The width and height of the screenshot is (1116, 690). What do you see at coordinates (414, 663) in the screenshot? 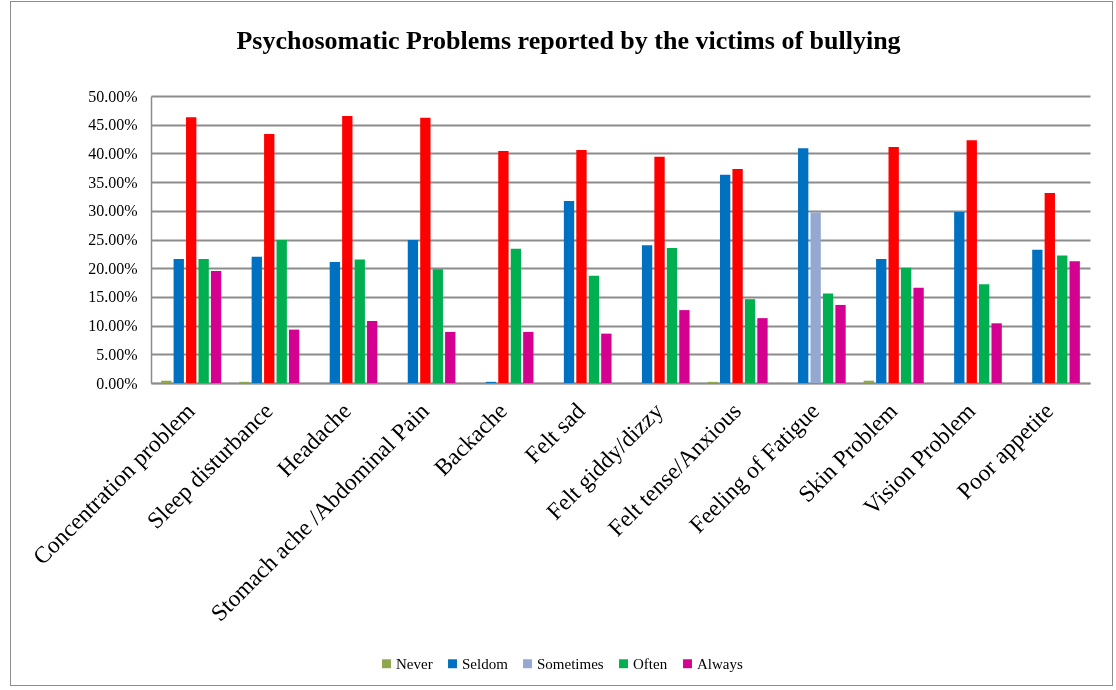
I see `legend-label: Never` at bounding box center [414, 663].